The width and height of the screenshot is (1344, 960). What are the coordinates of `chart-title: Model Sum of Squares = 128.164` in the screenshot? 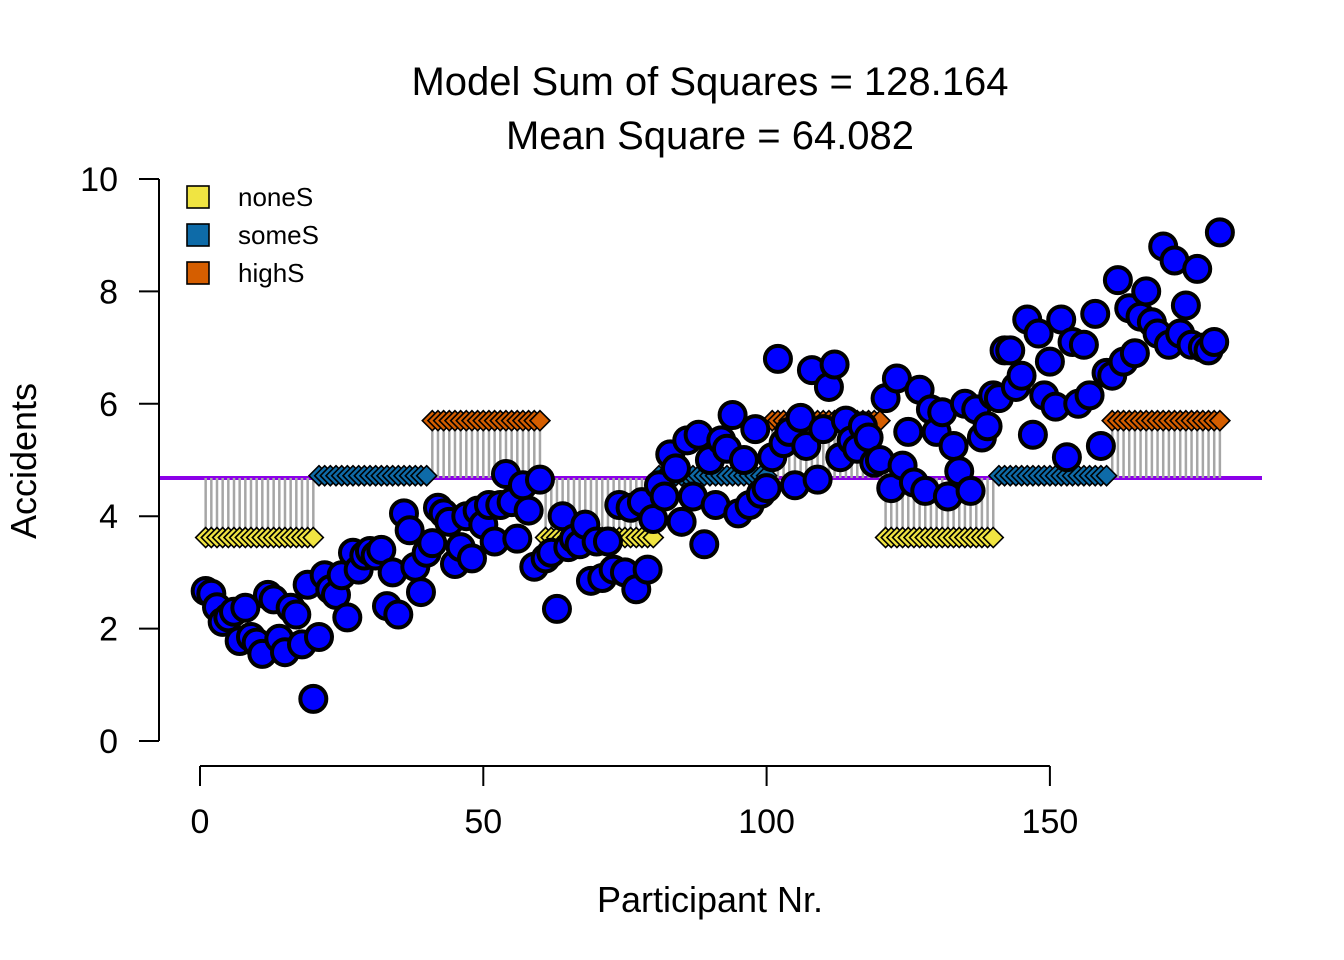 It's located at (709, 82).